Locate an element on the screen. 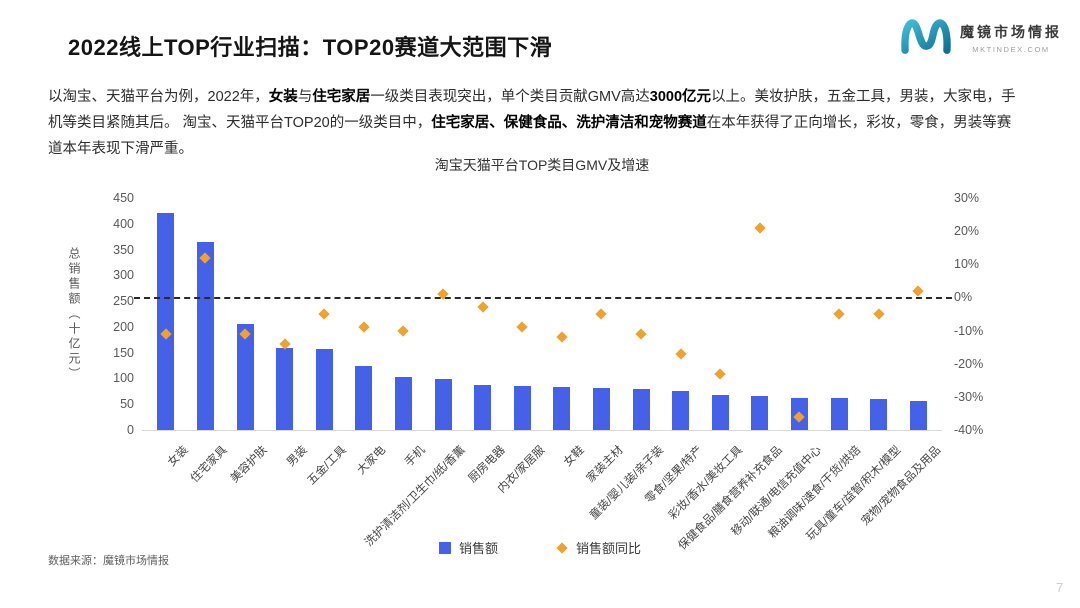 This screenshot has width=1080, height=608. left-axis-tick: 200 is located at coordinates (123, 326).